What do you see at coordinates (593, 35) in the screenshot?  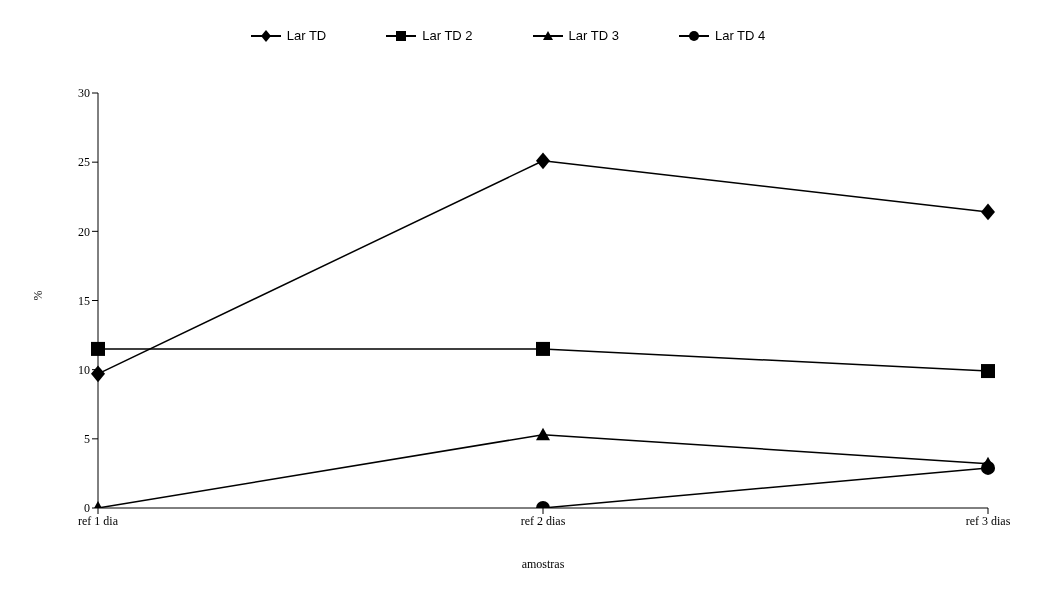 I see `legend-label: Lar TD 3` at bounding box center [593, 35].